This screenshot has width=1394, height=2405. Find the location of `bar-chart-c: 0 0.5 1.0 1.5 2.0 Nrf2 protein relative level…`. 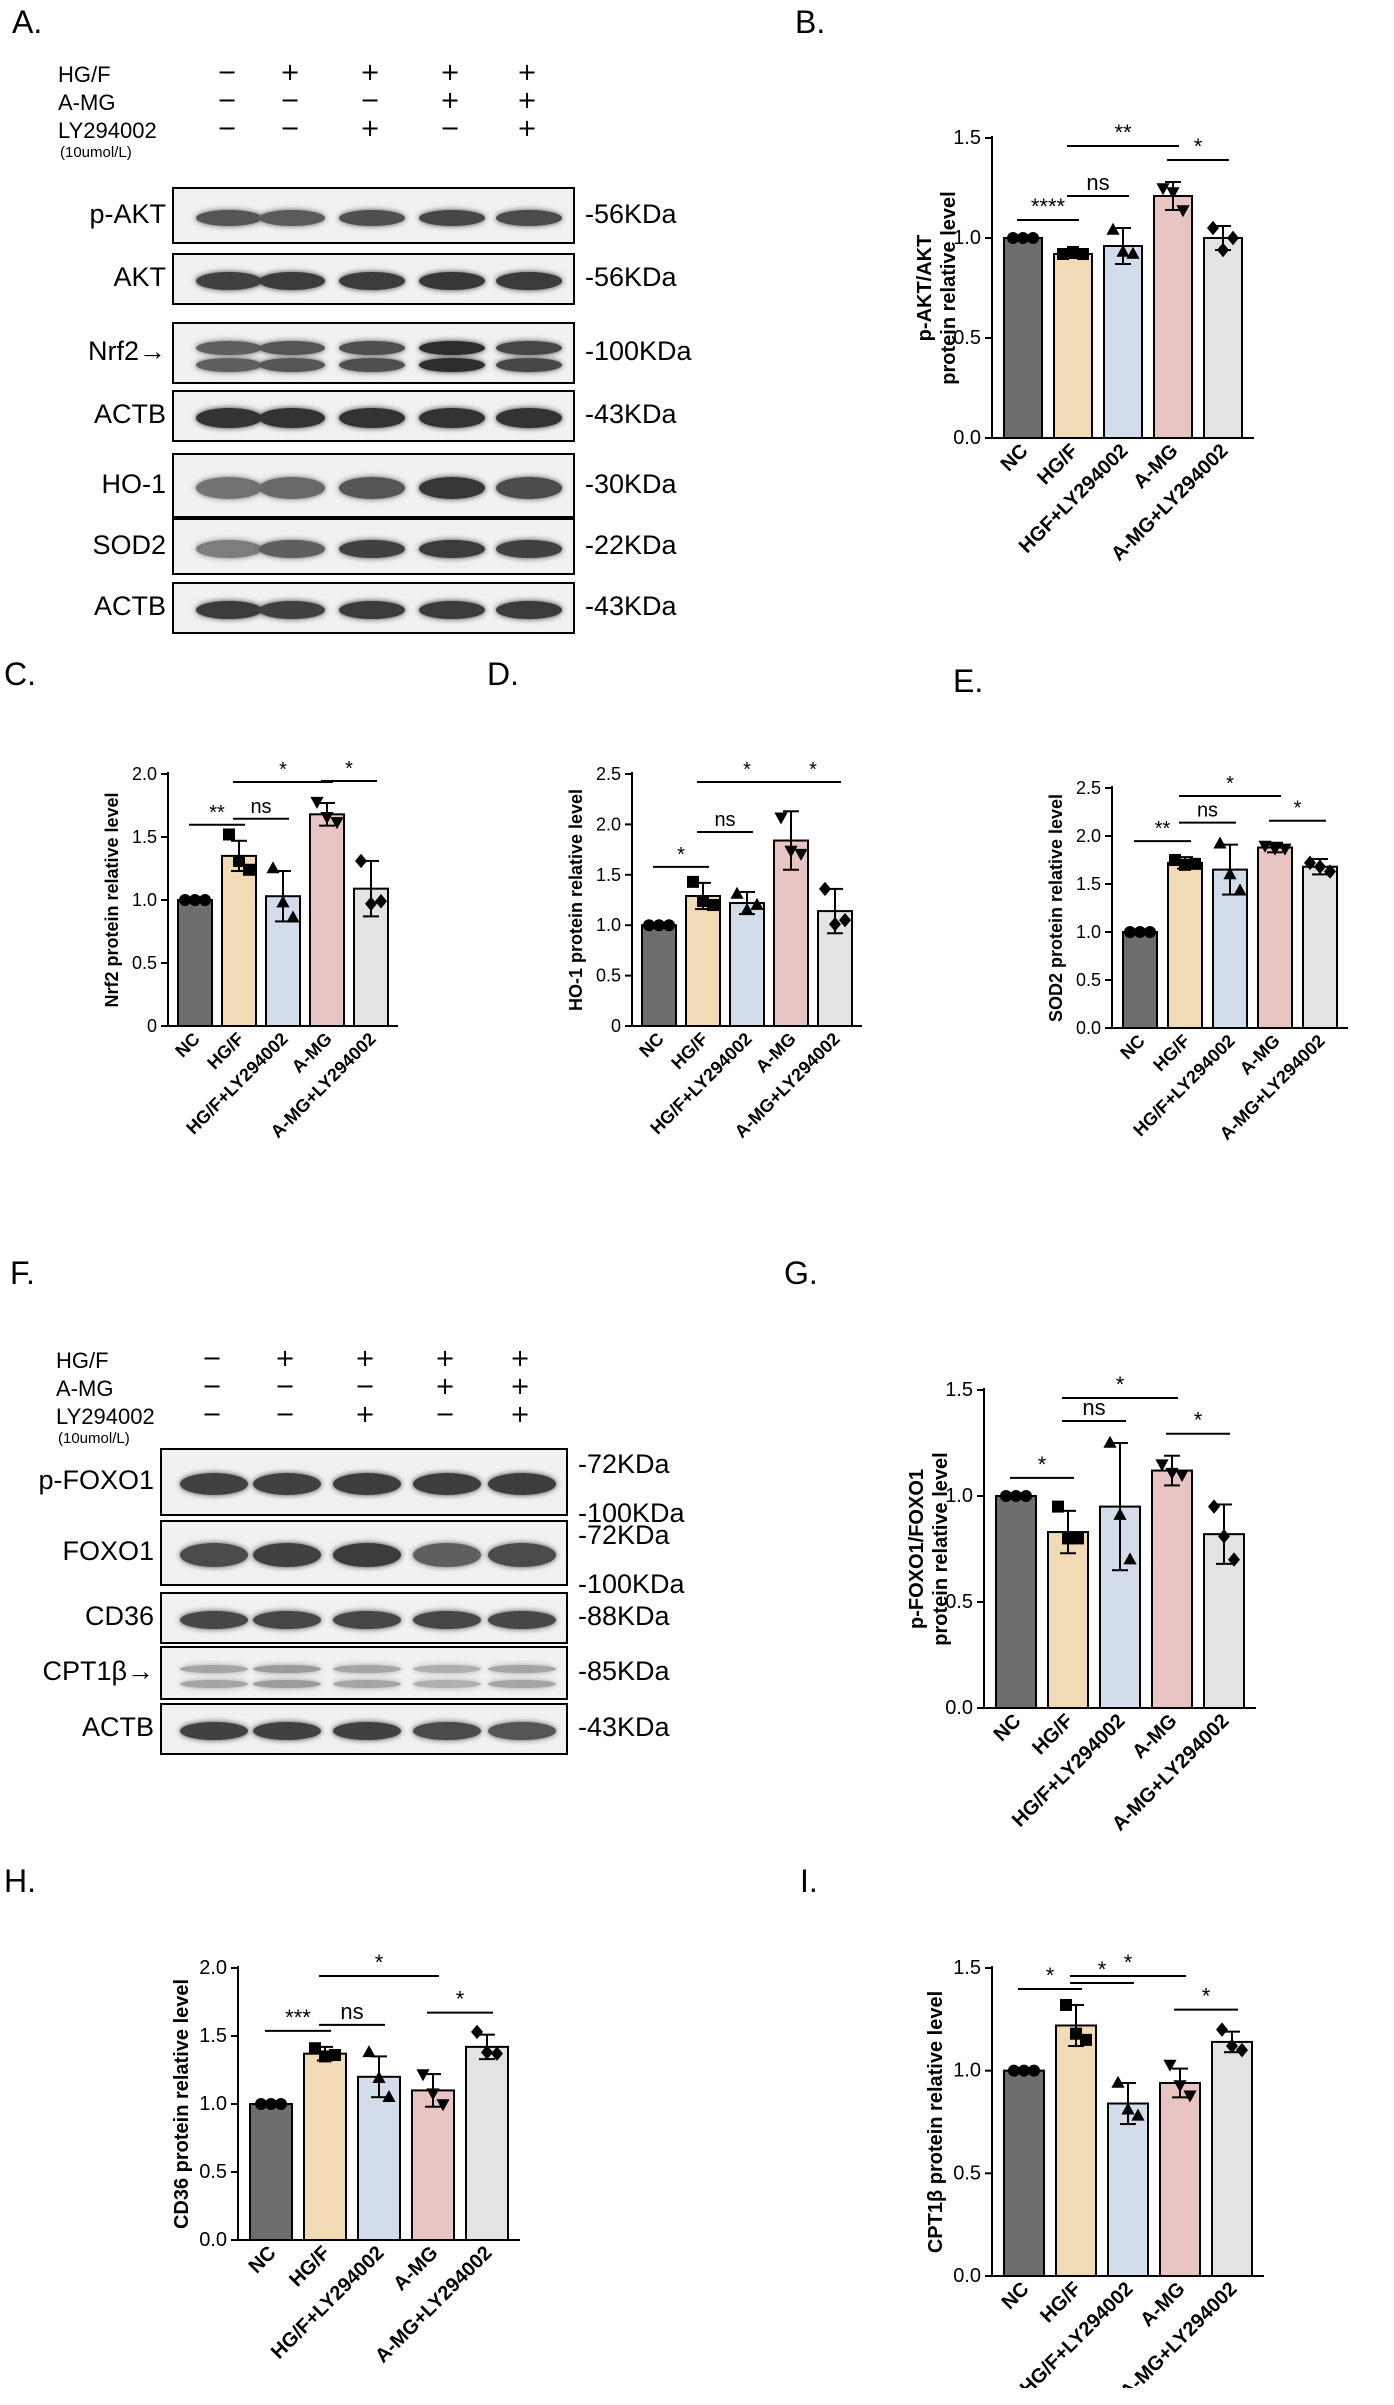

bar-chart-c: 0 0.5 1.0 1.5 2.0 Nrf2 protein relative level… is located at coordinates (250, 950).